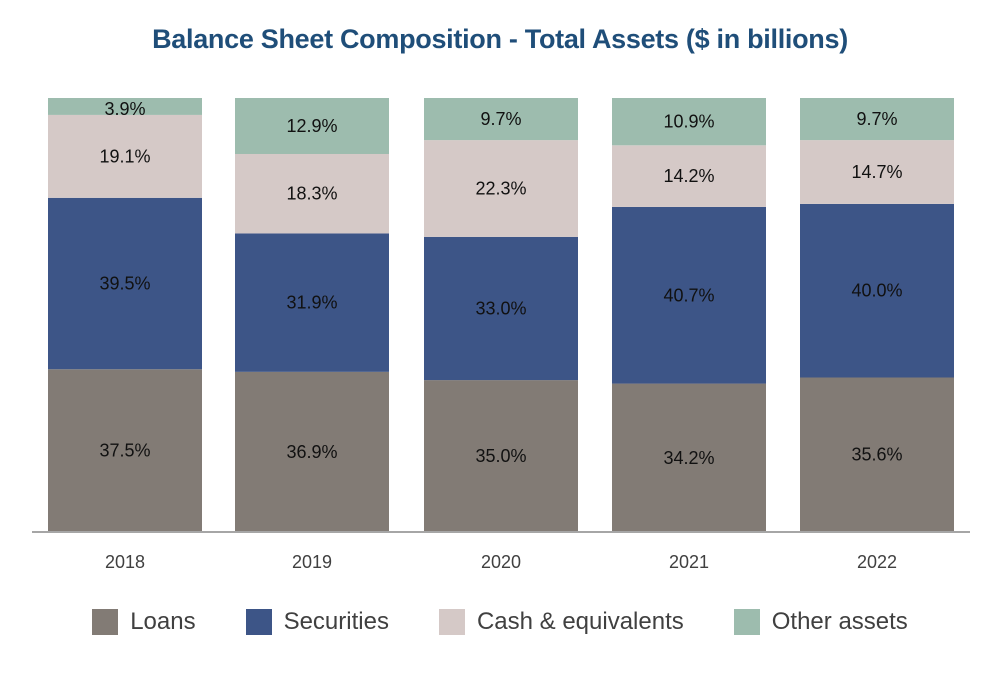  I want to click on bar-2022-other-assets, so click(877, 119).